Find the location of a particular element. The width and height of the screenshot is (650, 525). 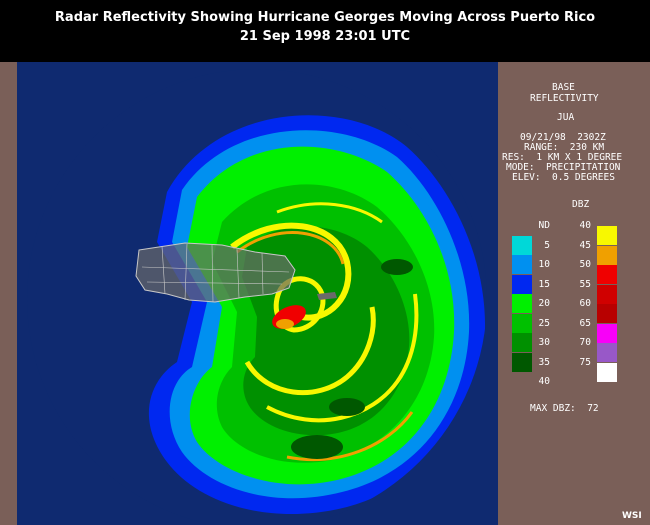

radar-station: JUA is located at coordinates (566, 117).